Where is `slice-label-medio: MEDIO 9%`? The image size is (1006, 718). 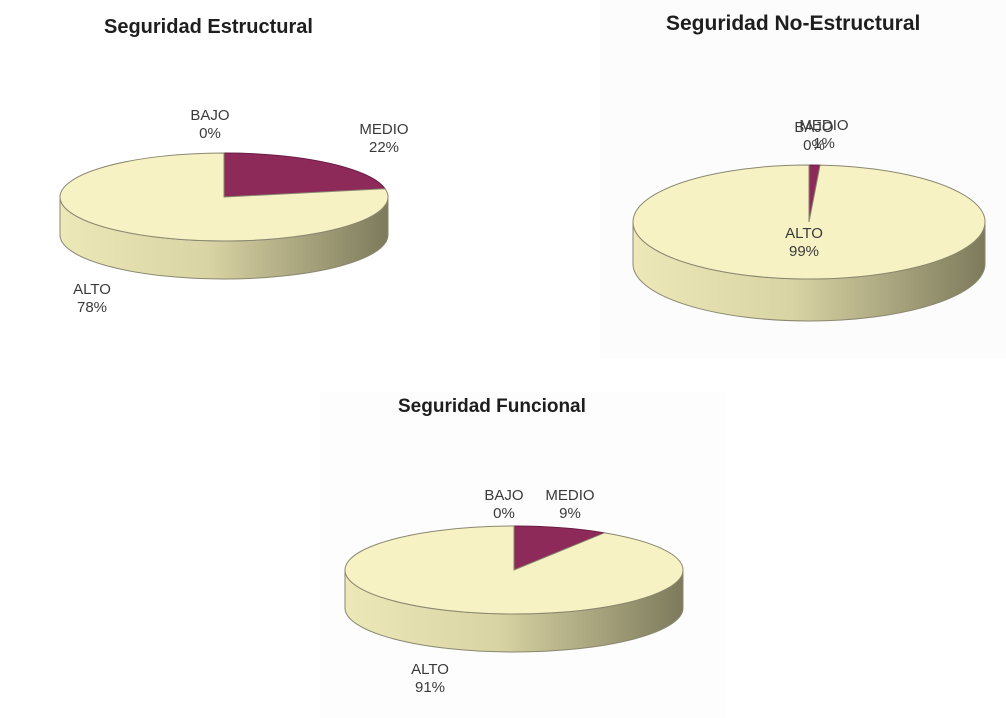
slice-label-medio: MEDIO 9% is located at coordinates (569, 504).